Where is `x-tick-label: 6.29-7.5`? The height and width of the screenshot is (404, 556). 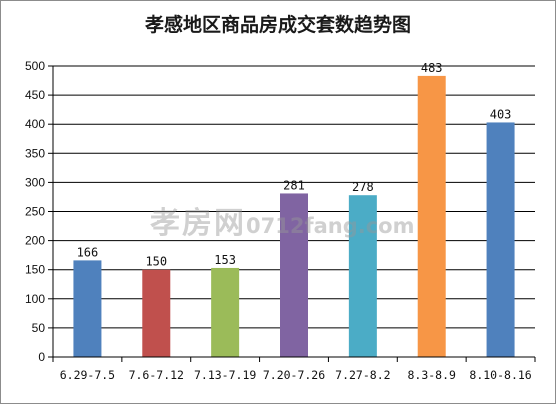
x-tick-label: 6.29-7.5 is located at coordinates (87, 375).